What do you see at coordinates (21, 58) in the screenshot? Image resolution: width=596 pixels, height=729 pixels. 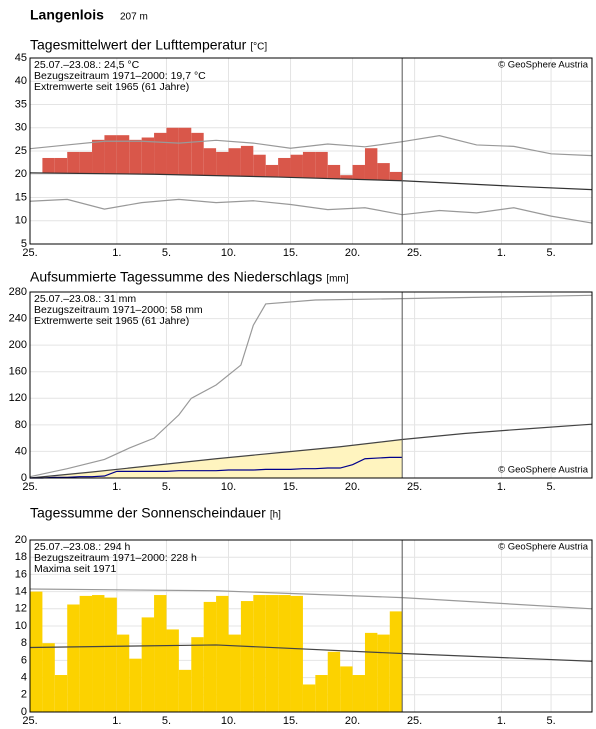 I see `y-tick-label: 45` at bounding box center [21, 58].